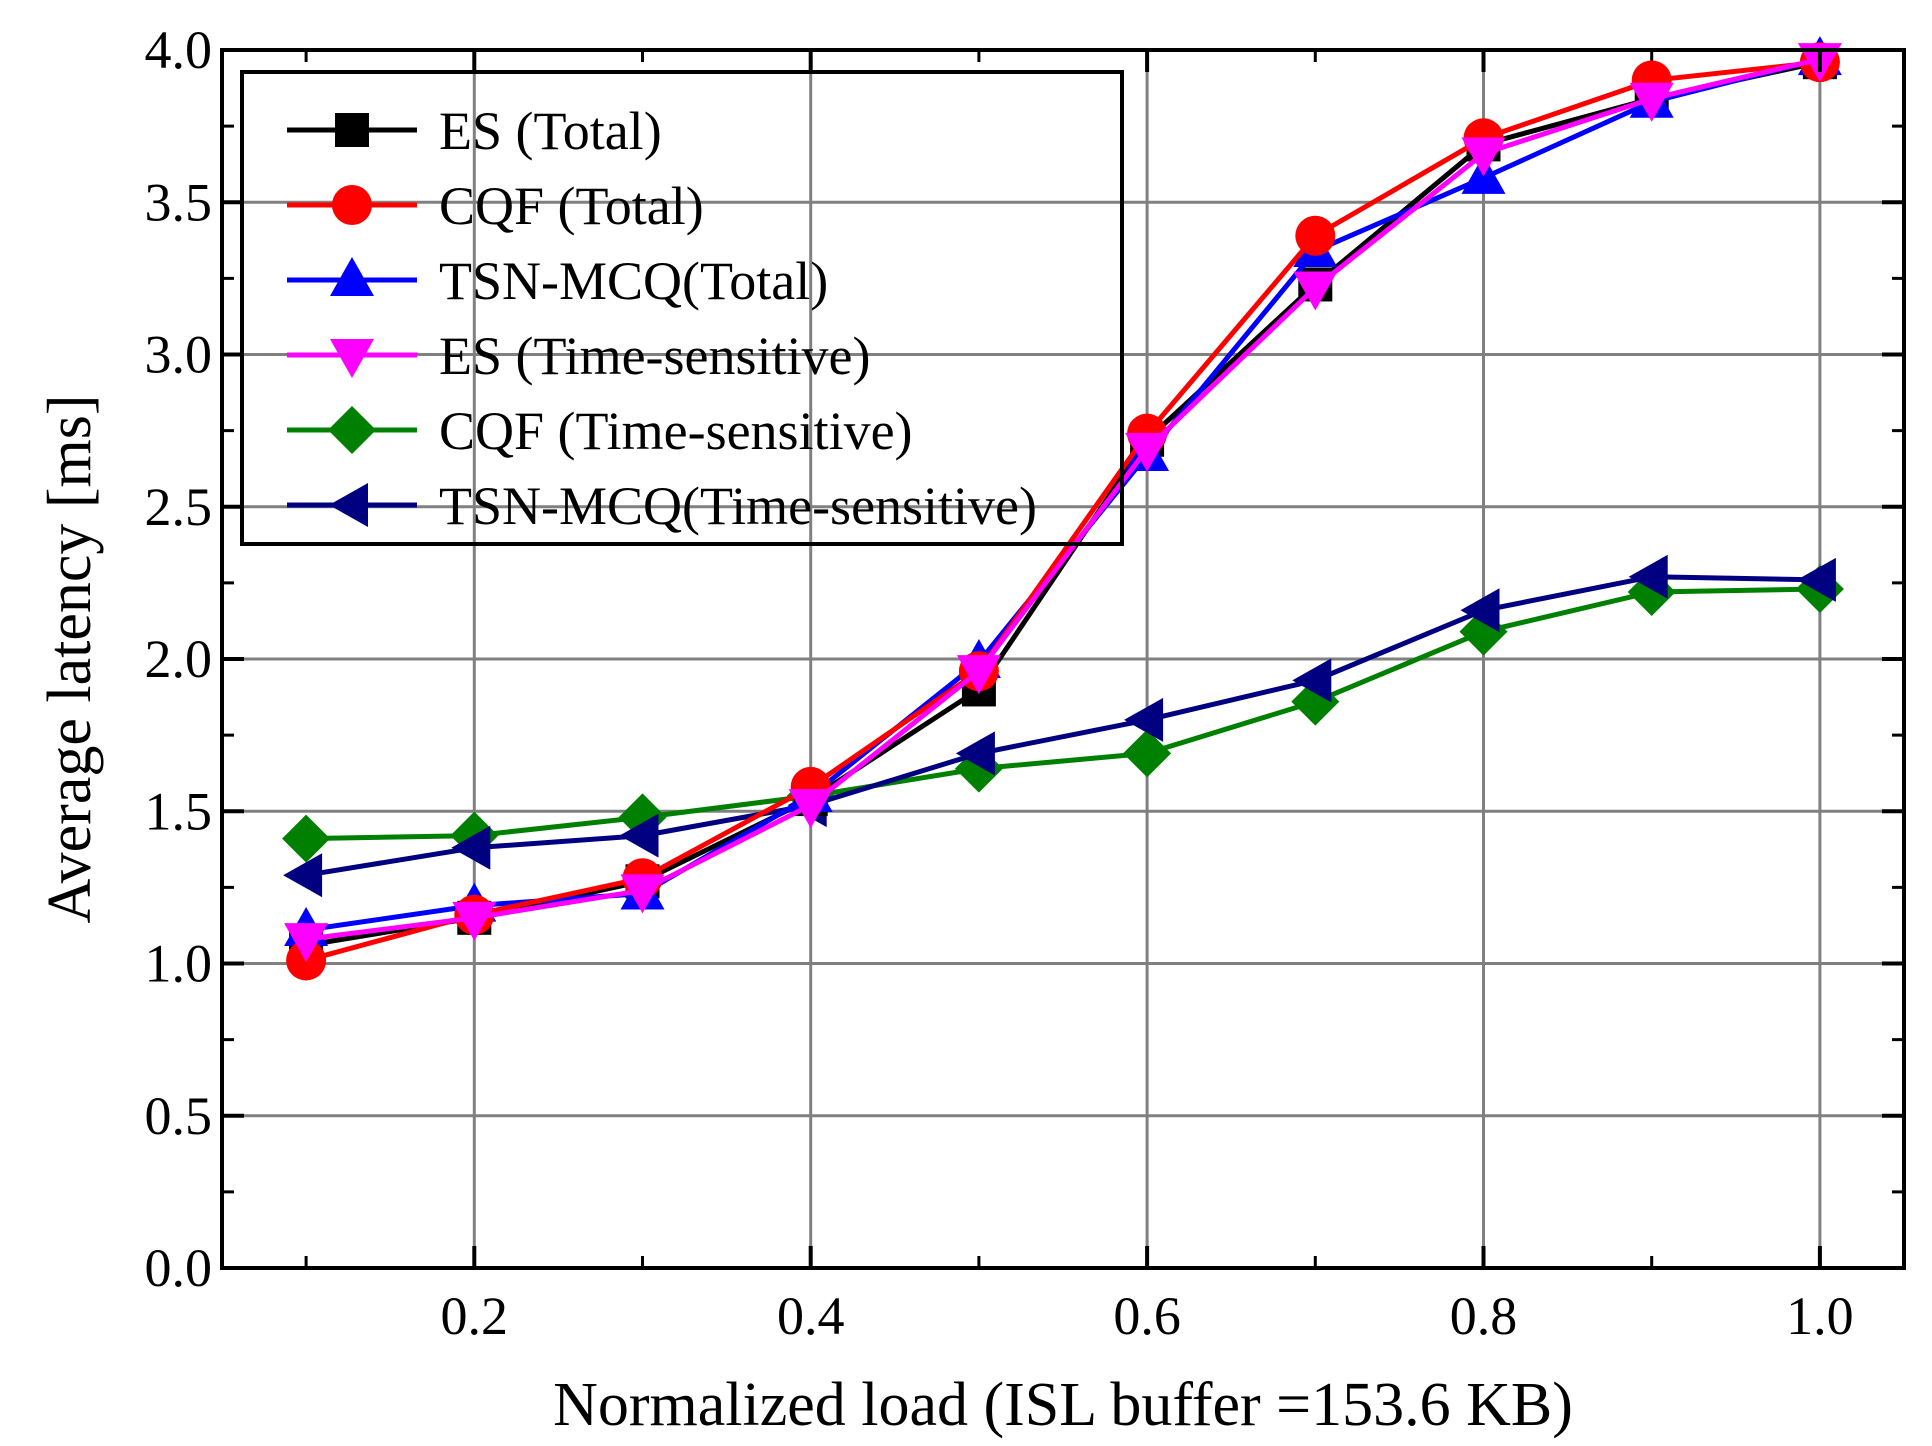  Describe the element at coordinates (550, 131) in the screenshot. I see `legend-label: ES (Total)` at that location.